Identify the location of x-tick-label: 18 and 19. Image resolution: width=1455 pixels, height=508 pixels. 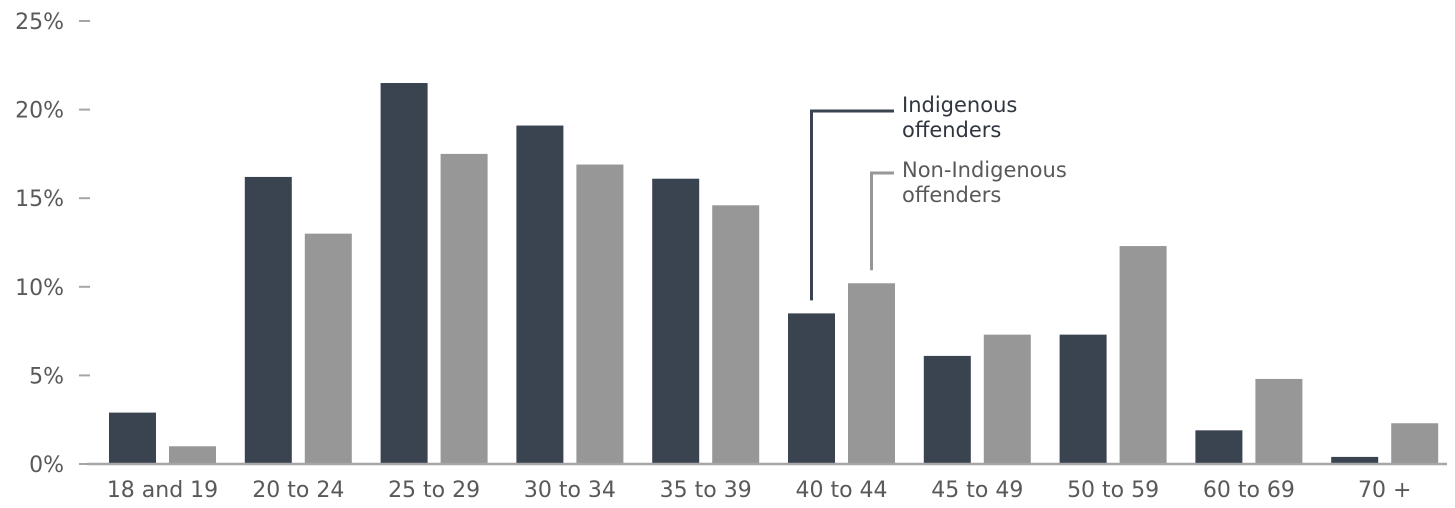
(162, 490).